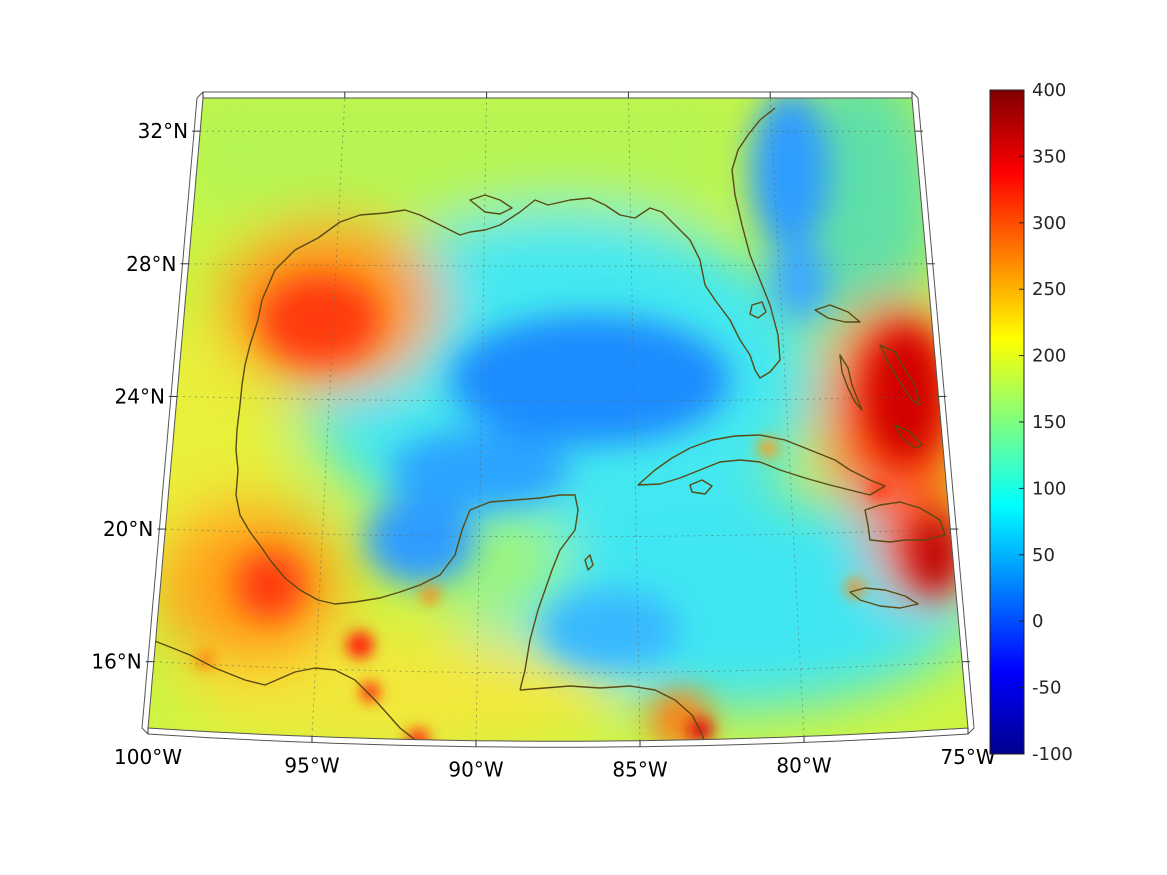 The image size is (1167, 875). I want to click on latitude-tick-label: 16°N, so click(116, 662).